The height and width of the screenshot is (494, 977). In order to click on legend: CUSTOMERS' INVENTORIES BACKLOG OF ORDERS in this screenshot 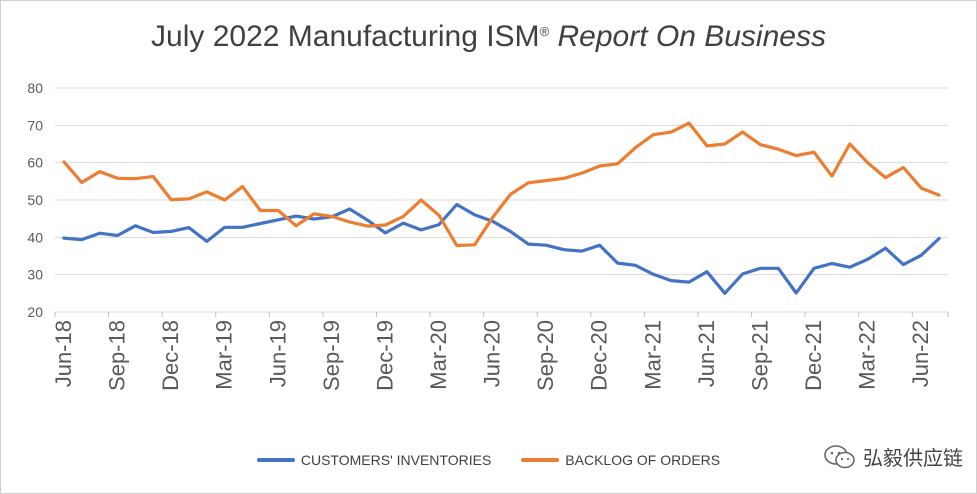, I will do `click(488, 460)`.